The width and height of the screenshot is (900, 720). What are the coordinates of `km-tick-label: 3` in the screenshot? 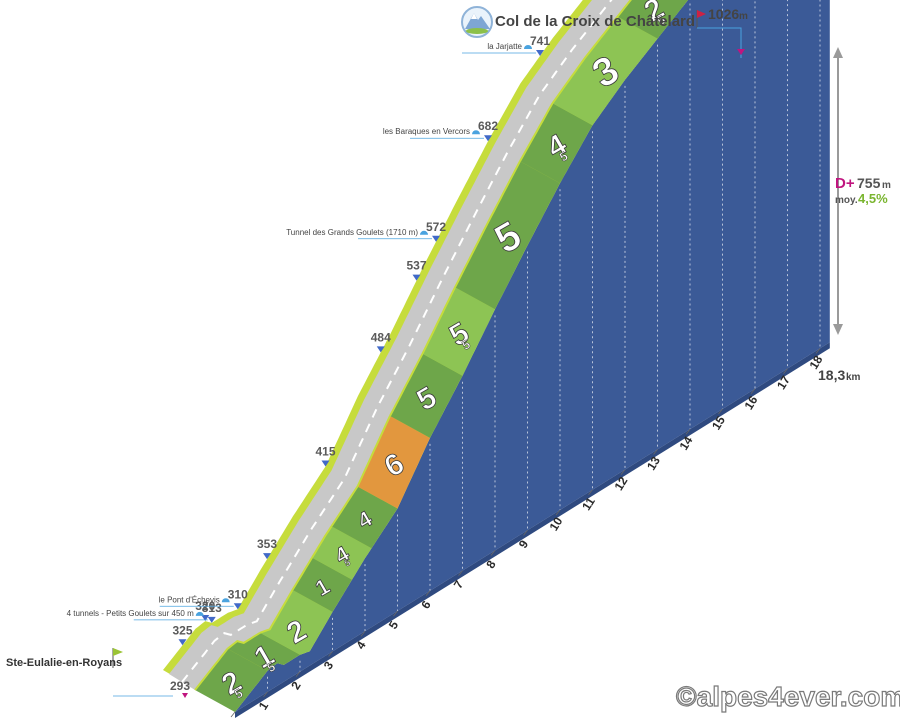 It's located at (329, 665).